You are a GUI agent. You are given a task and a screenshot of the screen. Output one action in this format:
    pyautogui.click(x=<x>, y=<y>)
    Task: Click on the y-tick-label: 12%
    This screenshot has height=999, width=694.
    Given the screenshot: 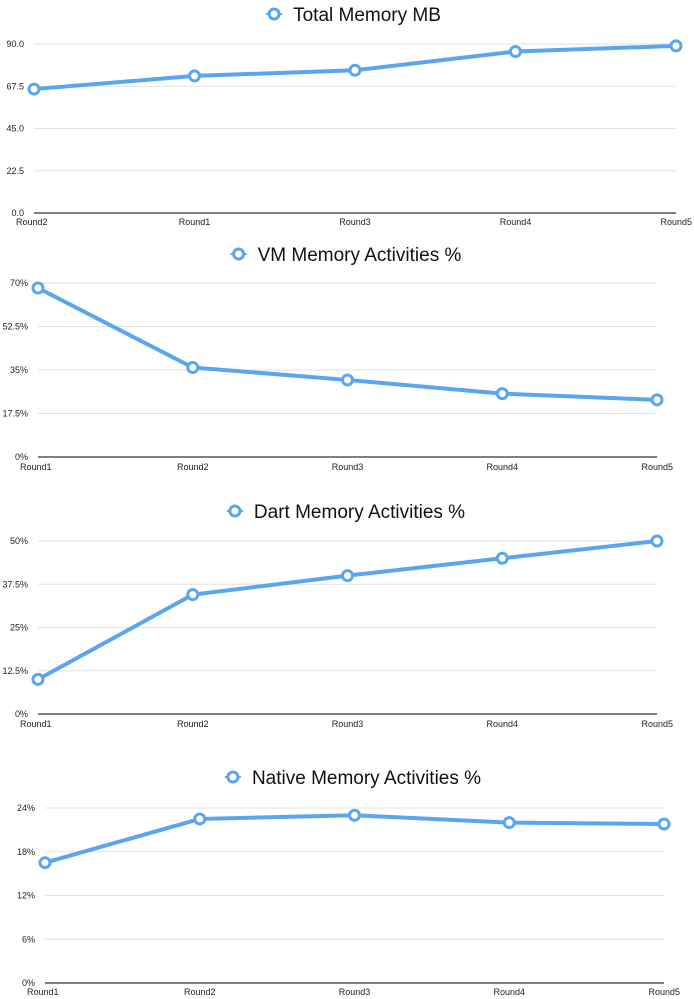 What is the action you would take?
    pyautogui.click(x=26, y=896)
    